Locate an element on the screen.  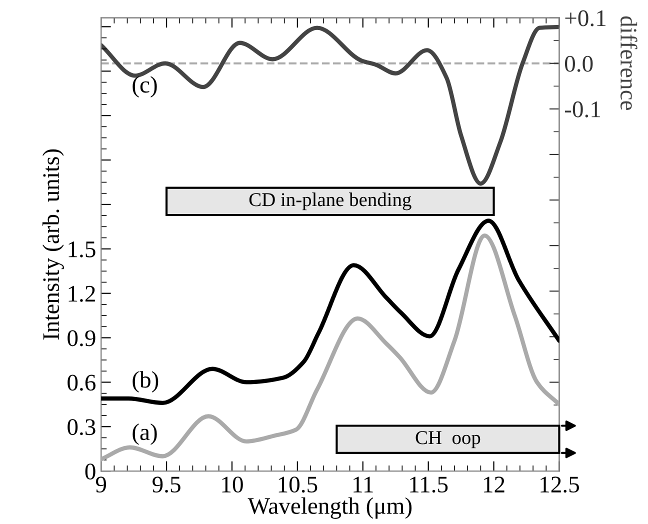
y-tick-label: 1.2 is located at coordinates (81, 294).